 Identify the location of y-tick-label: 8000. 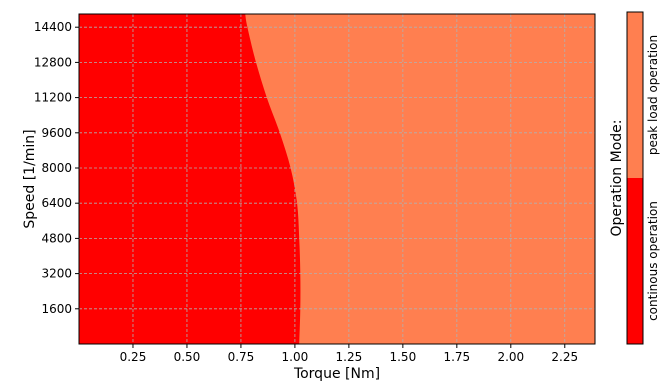
(56, 168).